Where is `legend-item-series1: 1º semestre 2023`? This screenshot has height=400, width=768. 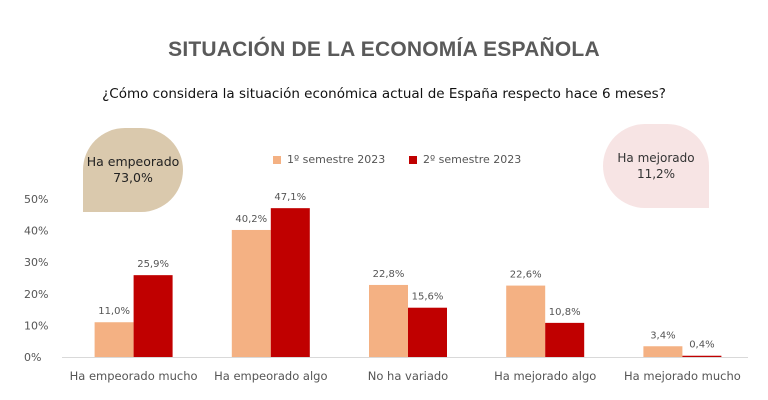
legend-item-series1: 1º semestre 2023 is located at coordinates (329, 159).